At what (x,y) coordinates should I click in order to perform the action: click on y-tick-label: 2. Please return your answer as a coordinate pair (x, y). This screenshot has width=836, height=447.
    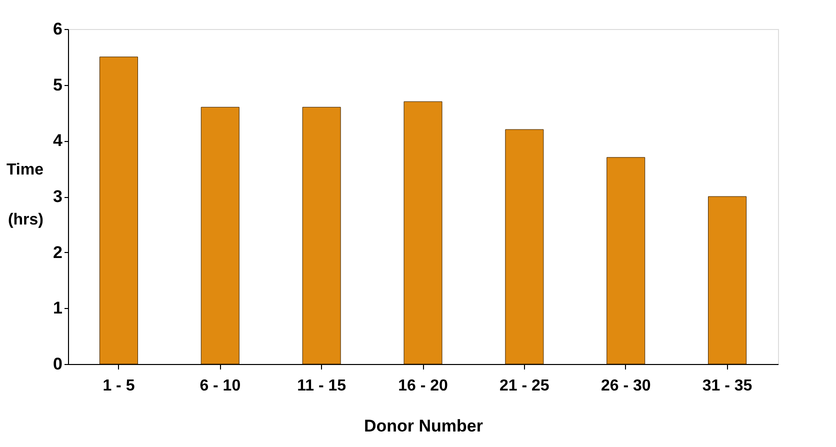
    Looking at the image, I should click on (57, 252).